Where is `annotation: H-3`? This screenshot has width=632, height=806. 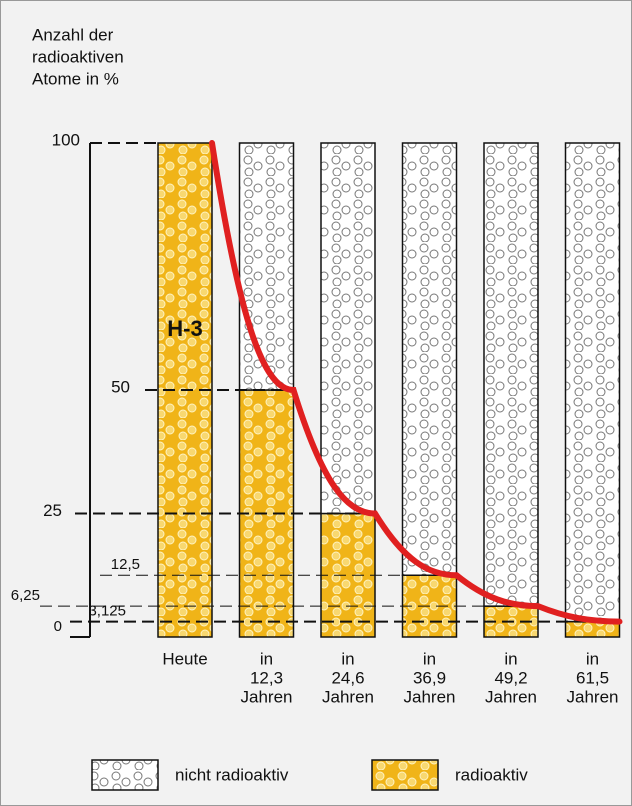 annotation: H-3 is located at coordinates (184, 328).